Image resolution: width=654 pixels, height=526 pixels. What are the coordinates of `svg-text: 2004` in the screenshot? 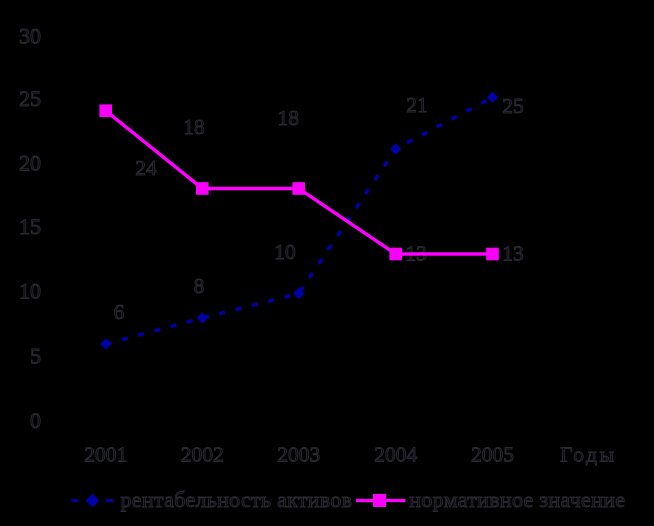 It's located at (395, 455).